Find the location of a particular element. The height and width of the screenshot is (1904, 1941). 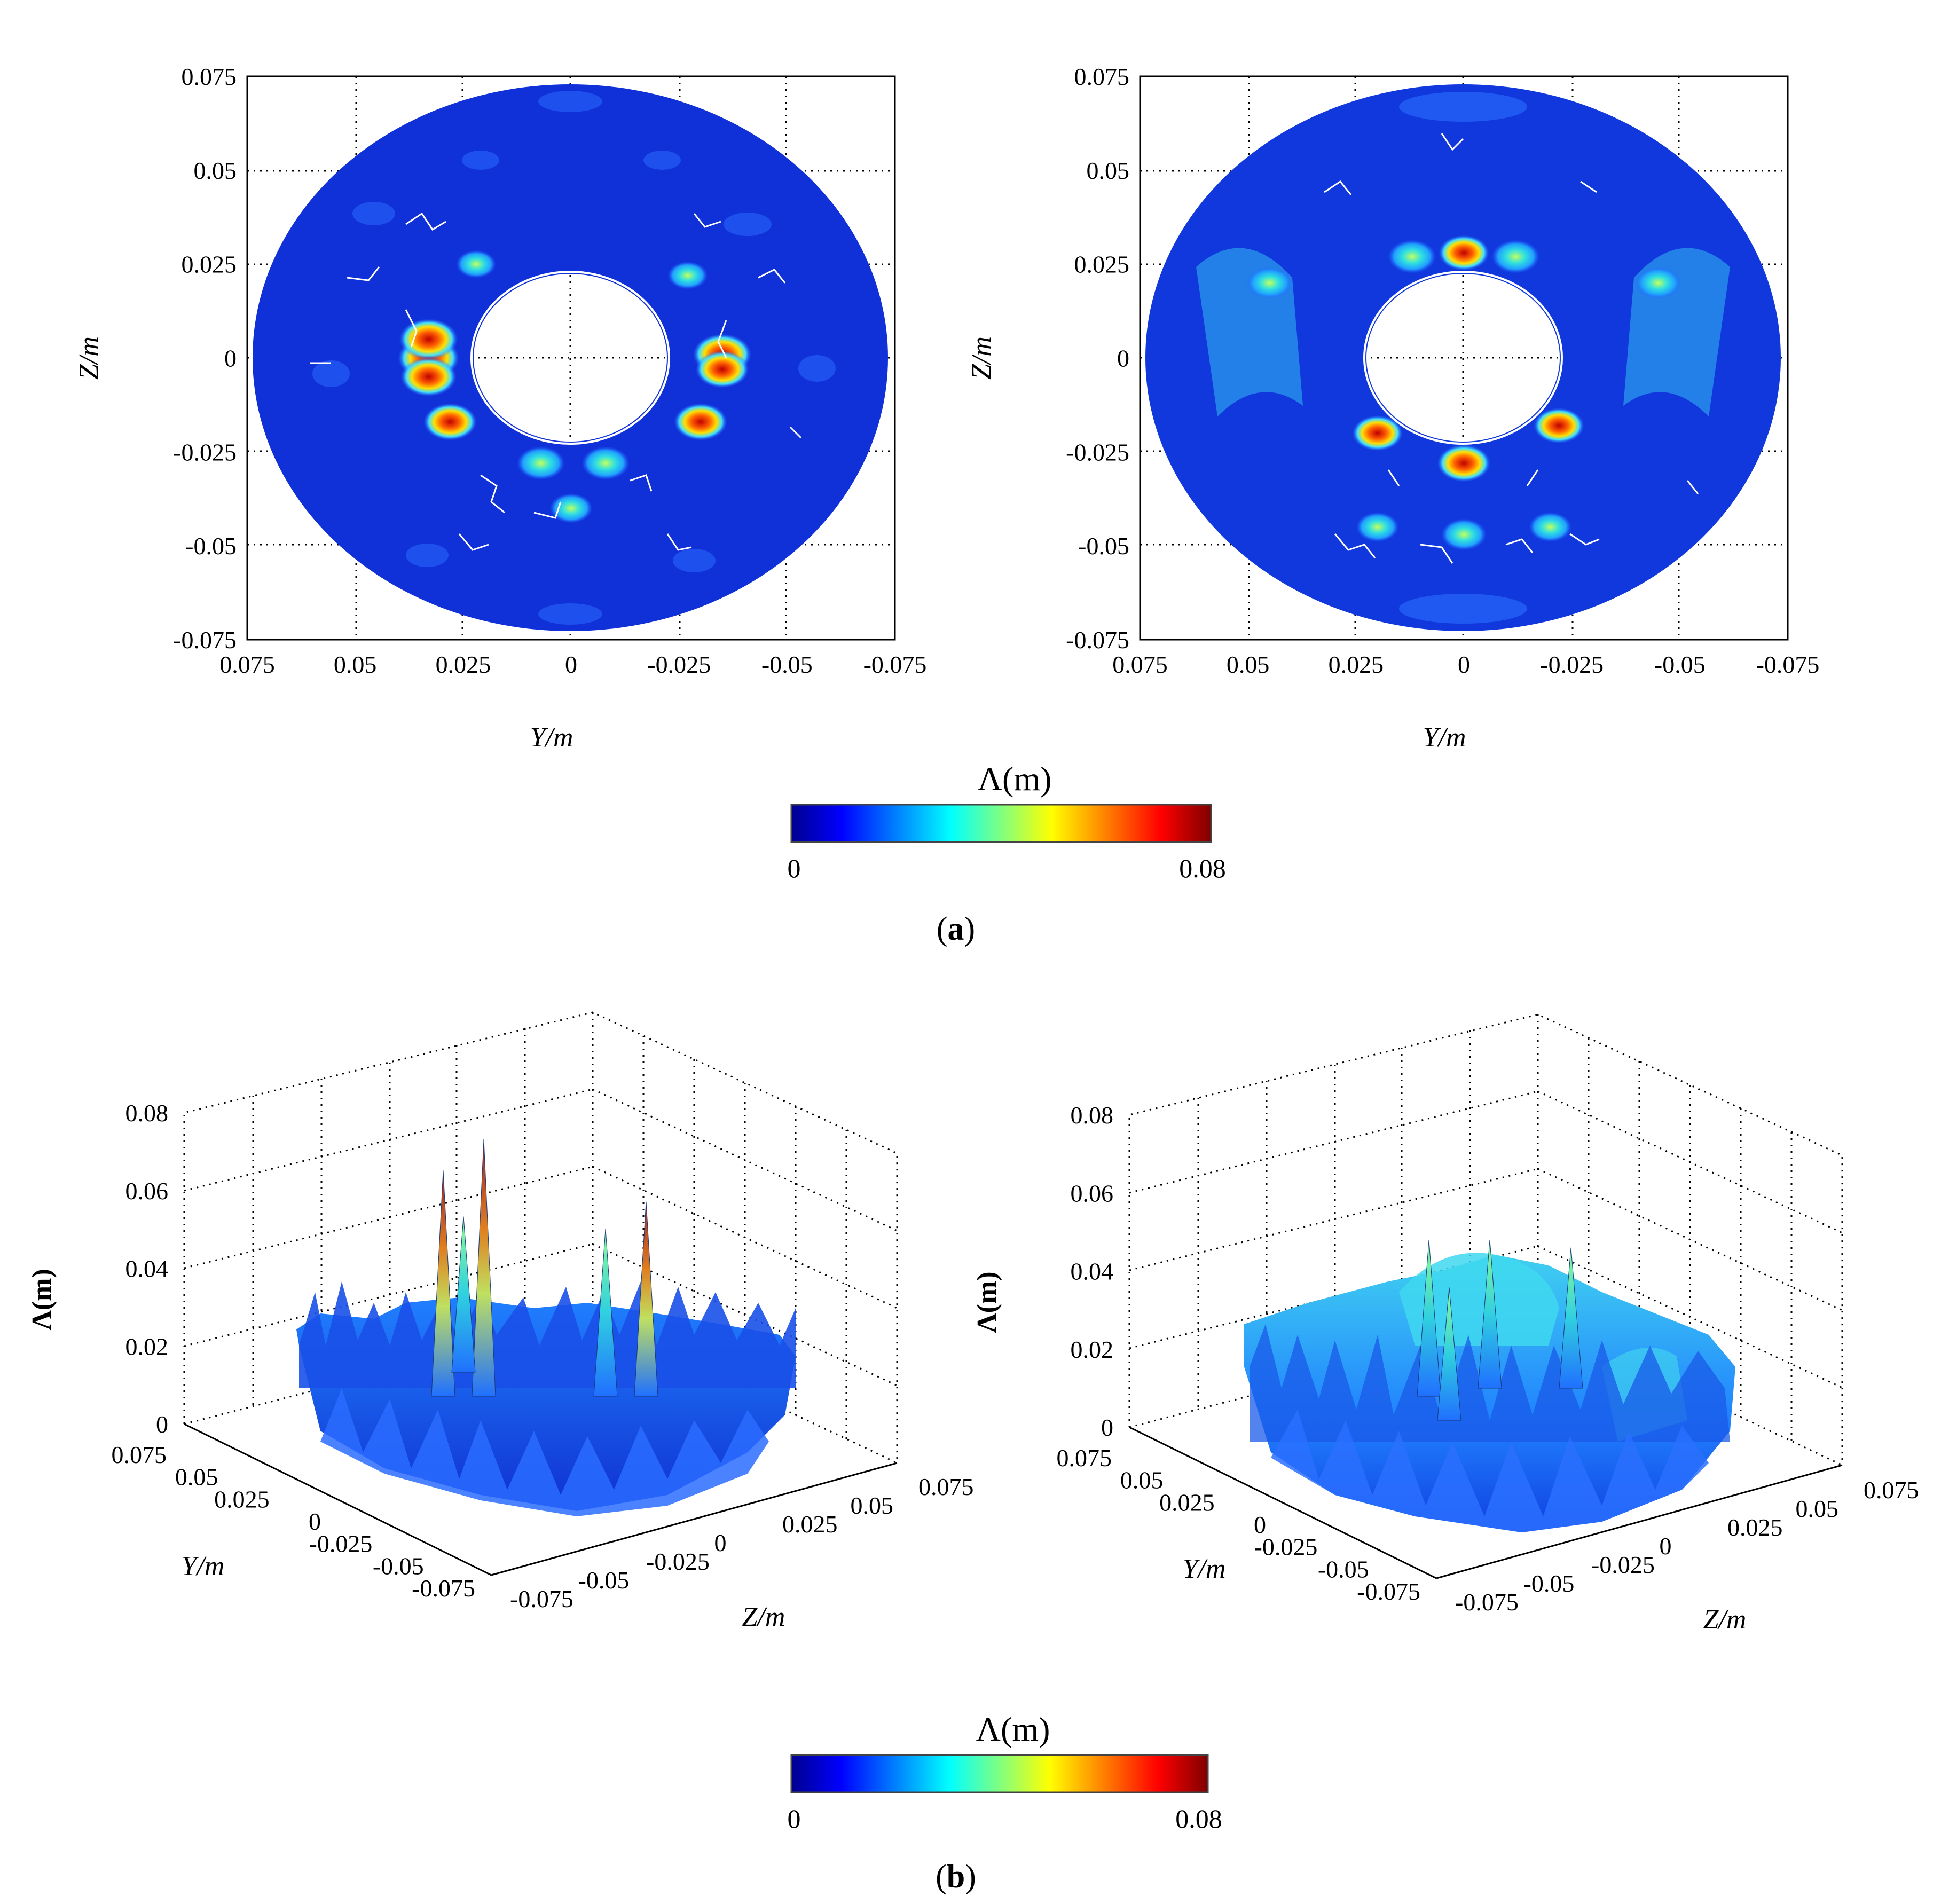

colorbar-a-gradient is located at coordinates (1001, 824).